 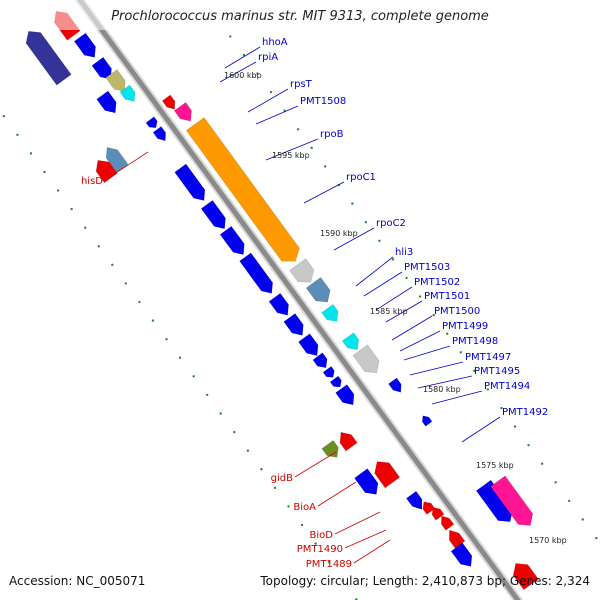 I want to click on gene-label-reverse: PMT1489, so click(x=329, y=564).